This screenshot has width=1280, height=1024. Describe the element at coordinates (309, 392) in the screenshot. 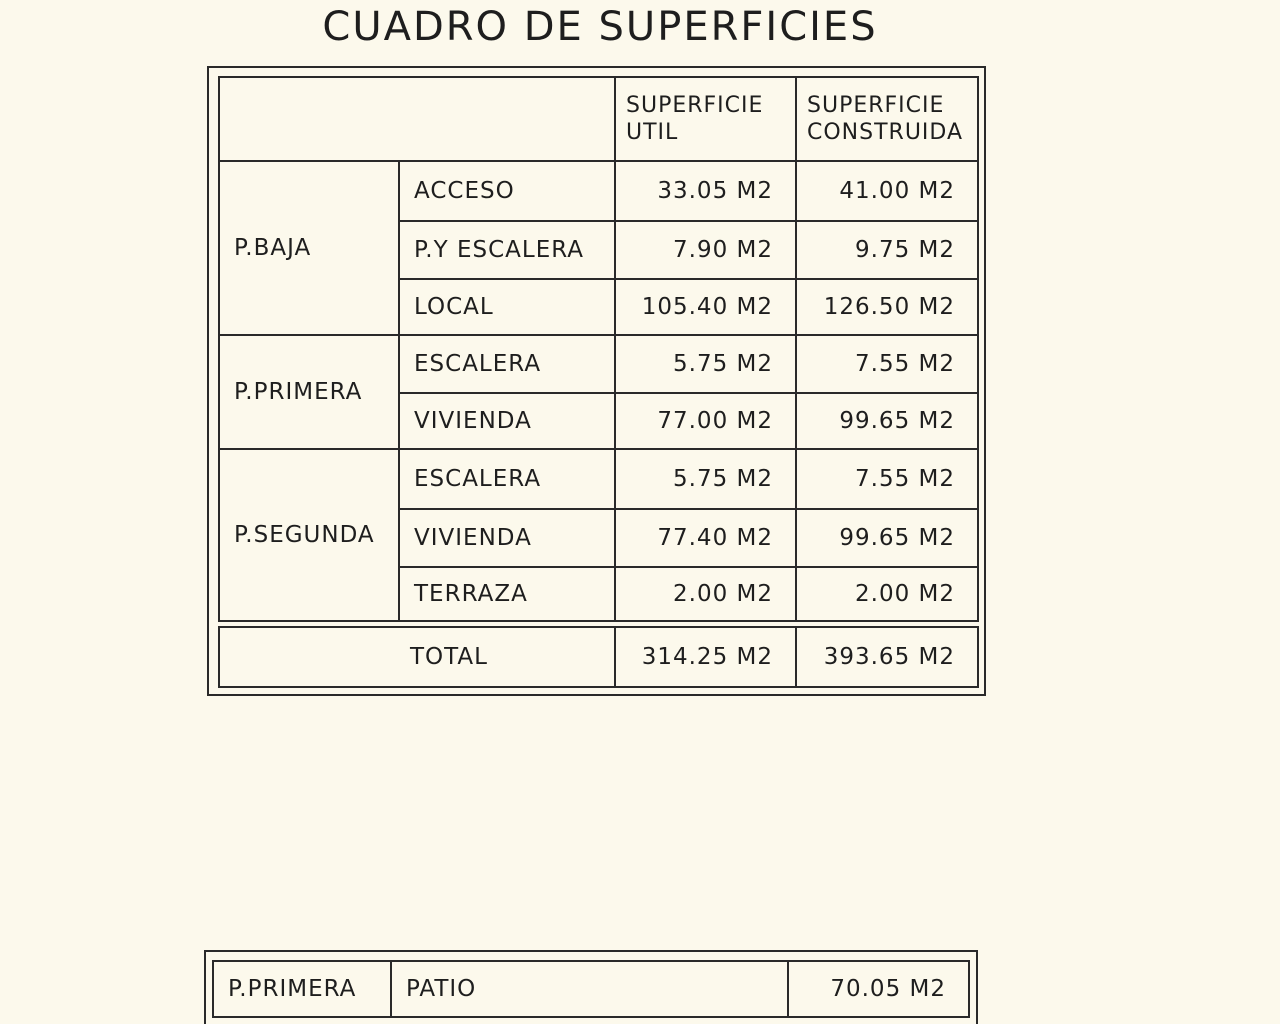

I see `floor-label: P.PRIMERA` at that location.